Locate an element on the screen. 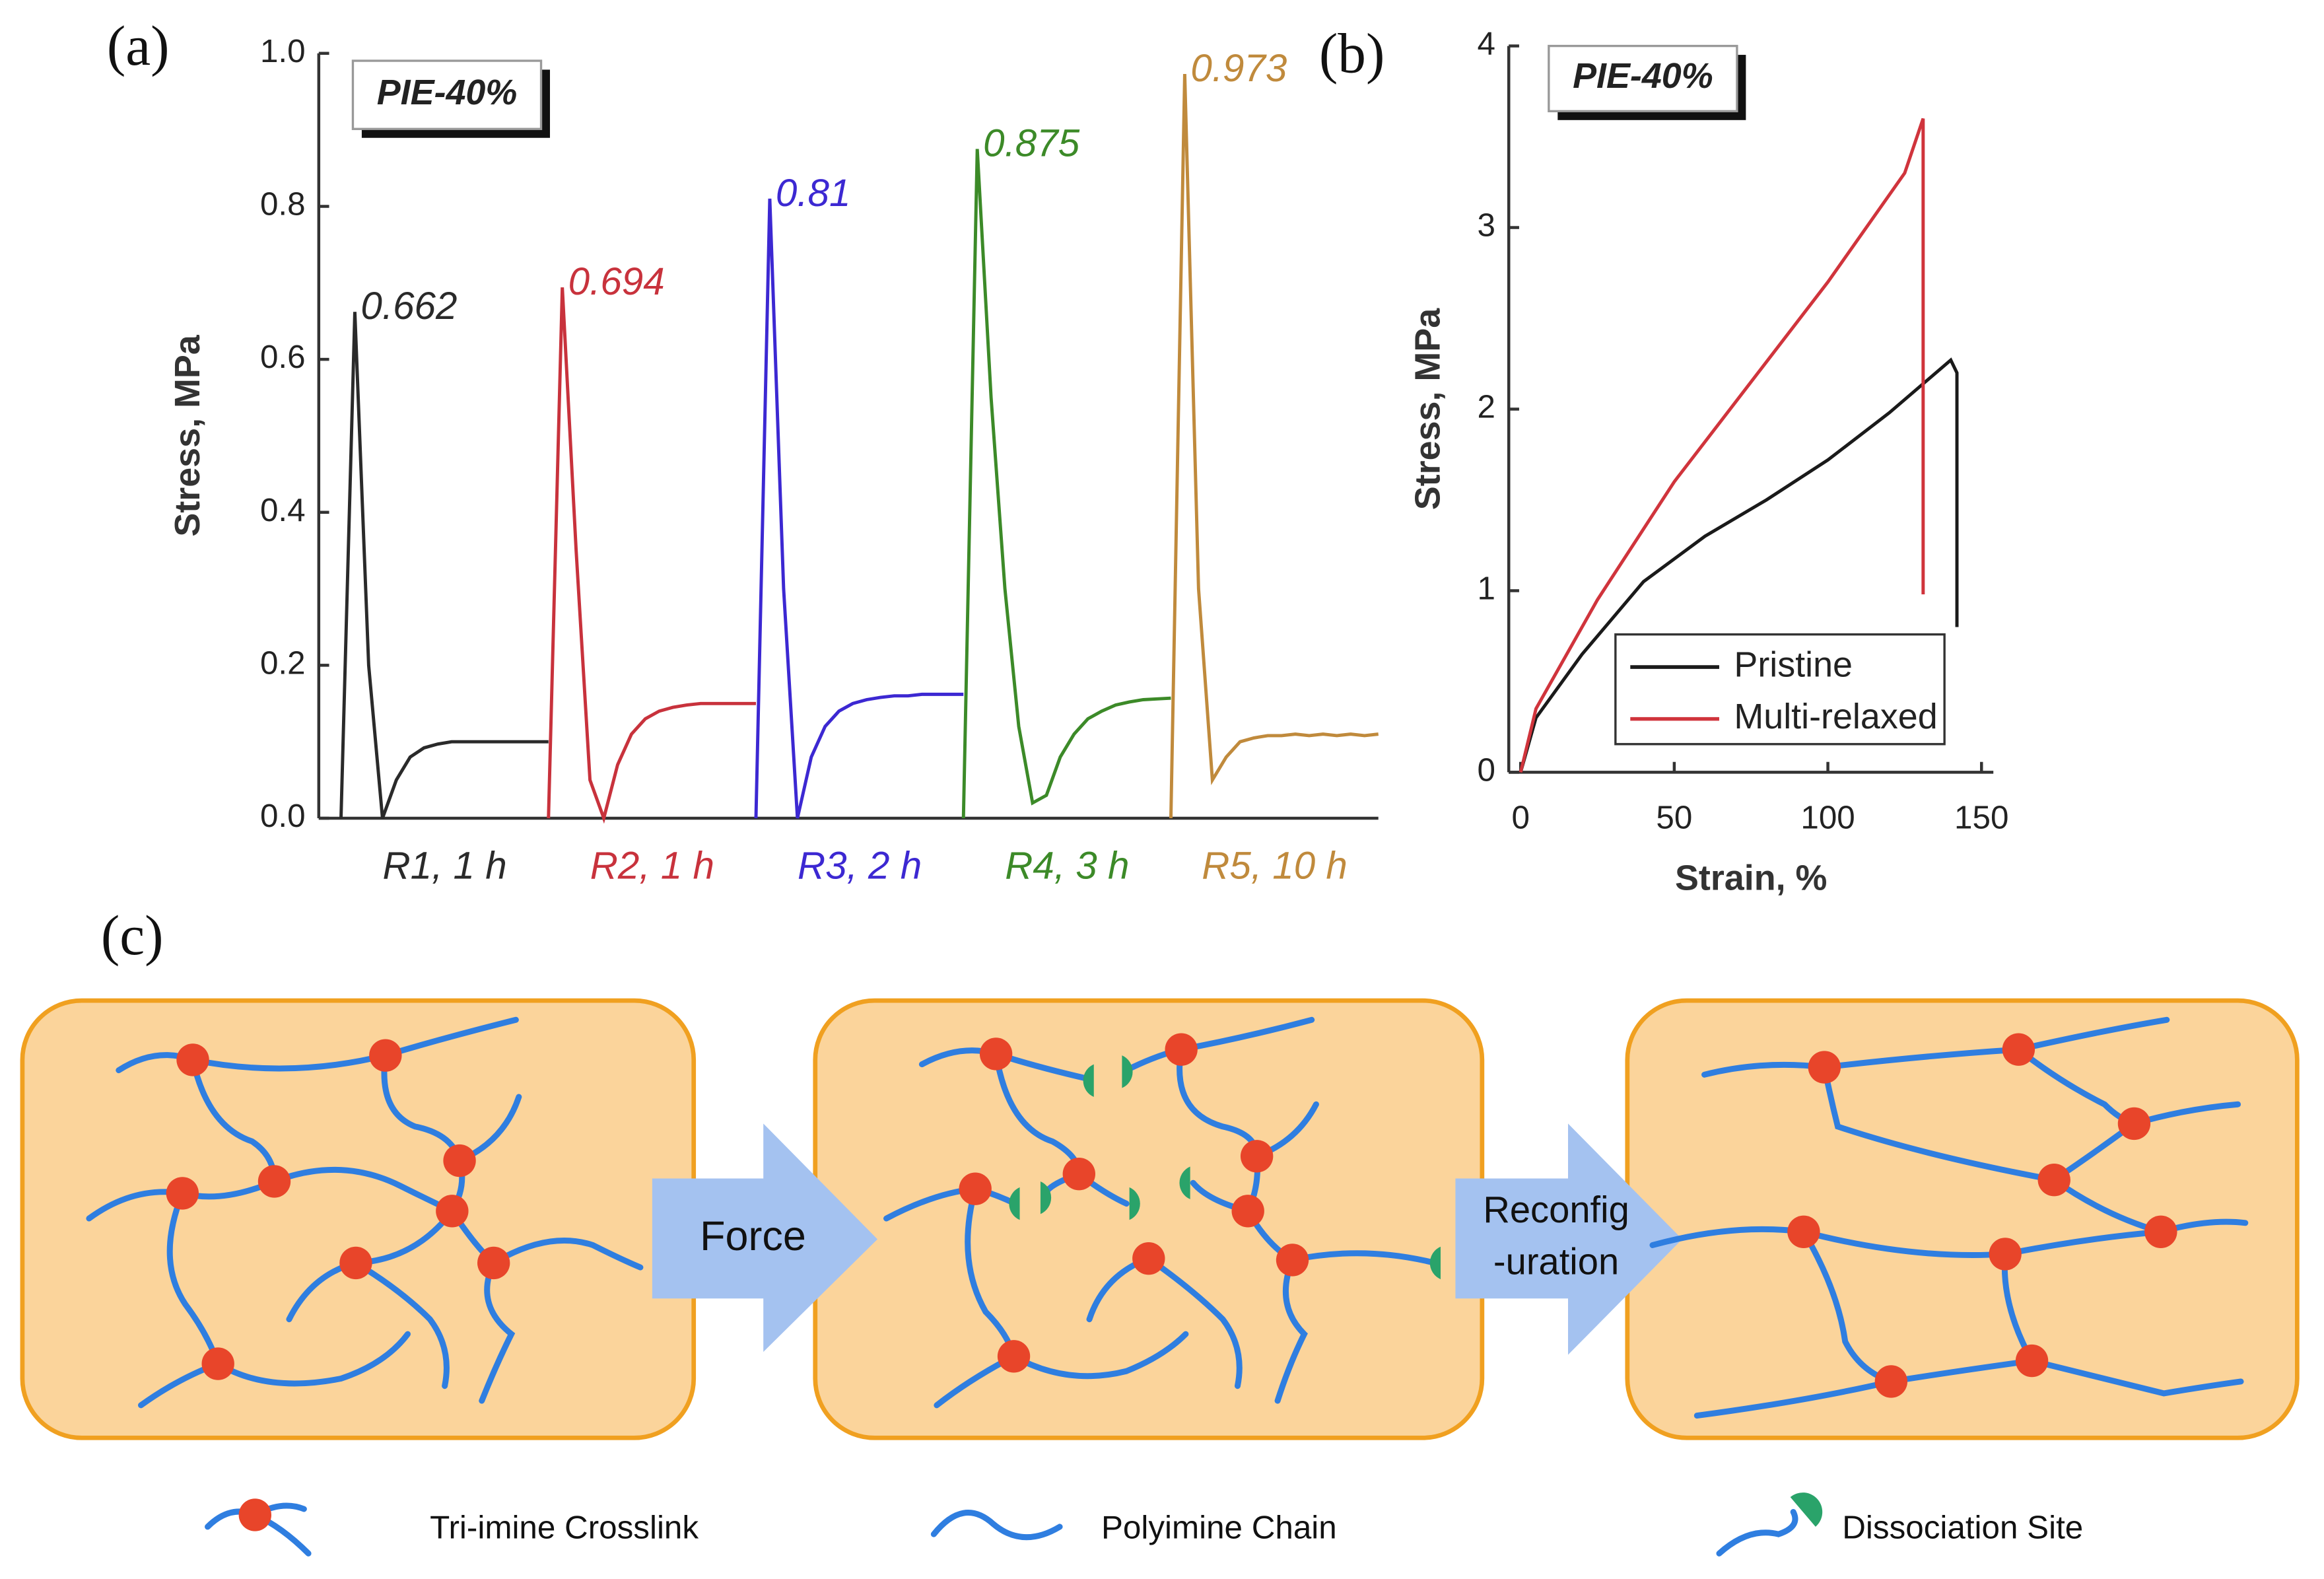 This screenshot has width=2324, height=1579. arrow-label: Force is located at coordinates (753, 1236).